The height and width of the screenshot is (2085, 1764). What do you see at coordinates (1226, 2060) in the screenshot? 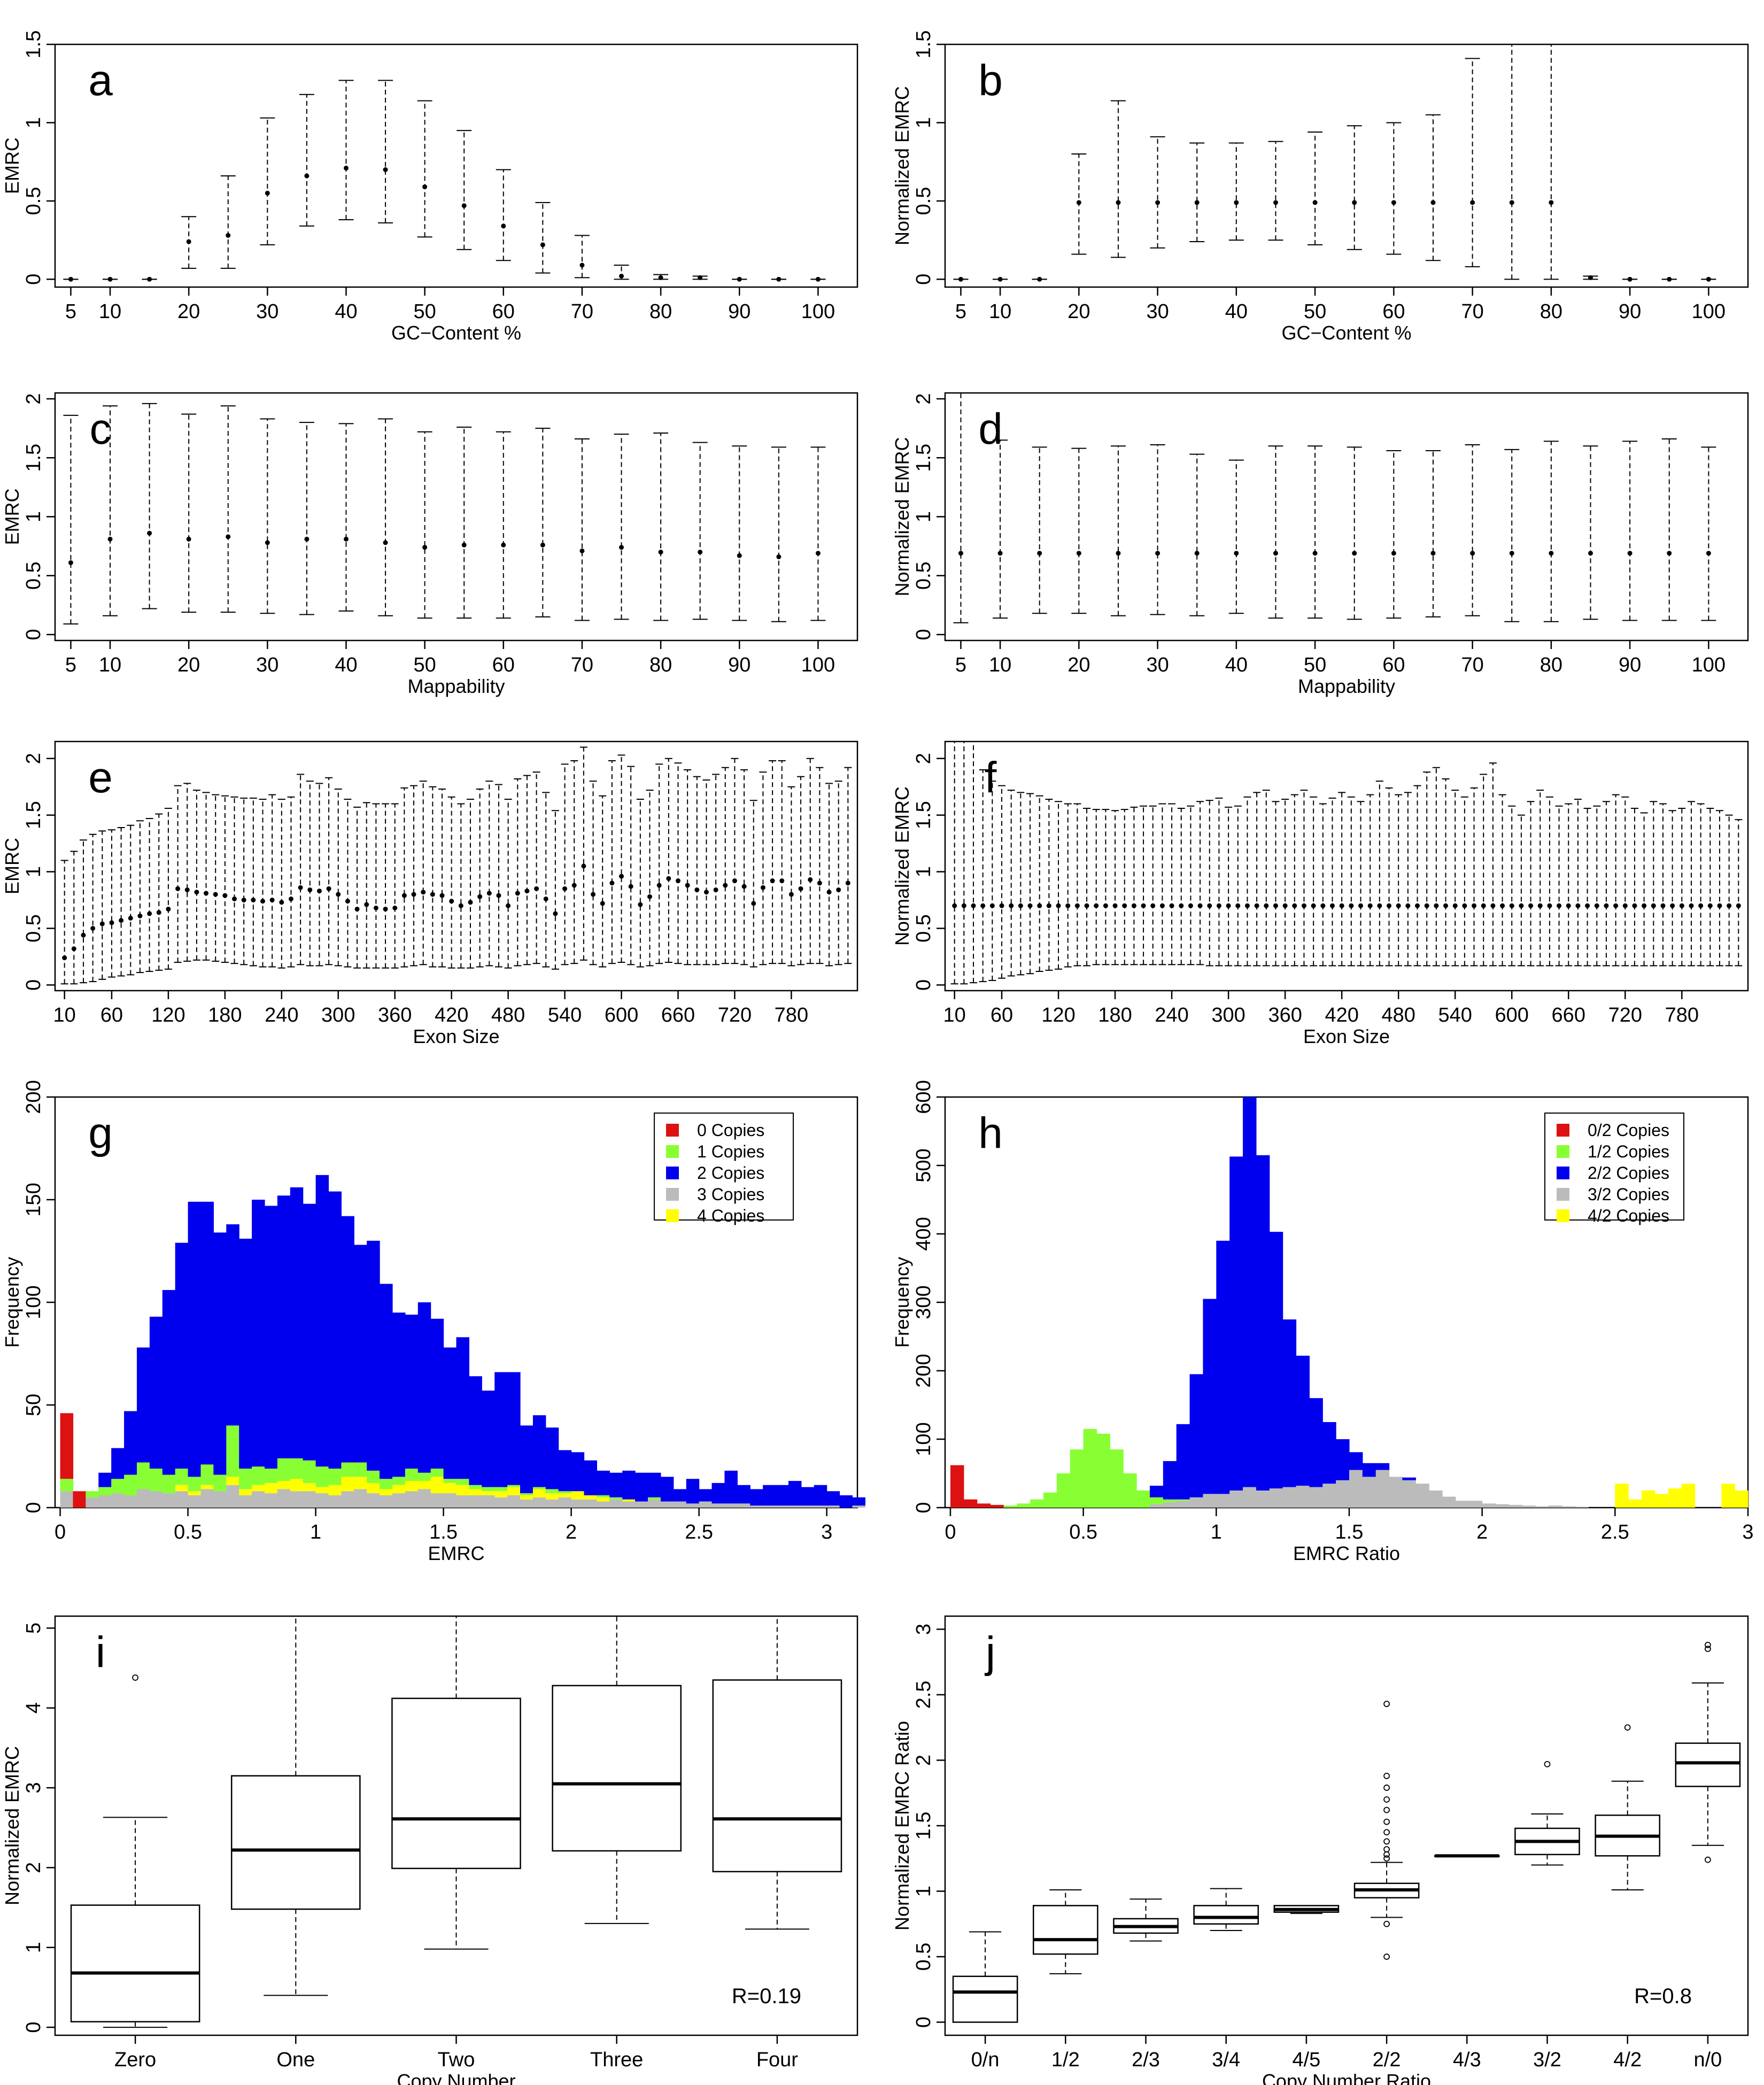
I see `x-tick-label: 3/4` at bounding box center [1226, 2060].